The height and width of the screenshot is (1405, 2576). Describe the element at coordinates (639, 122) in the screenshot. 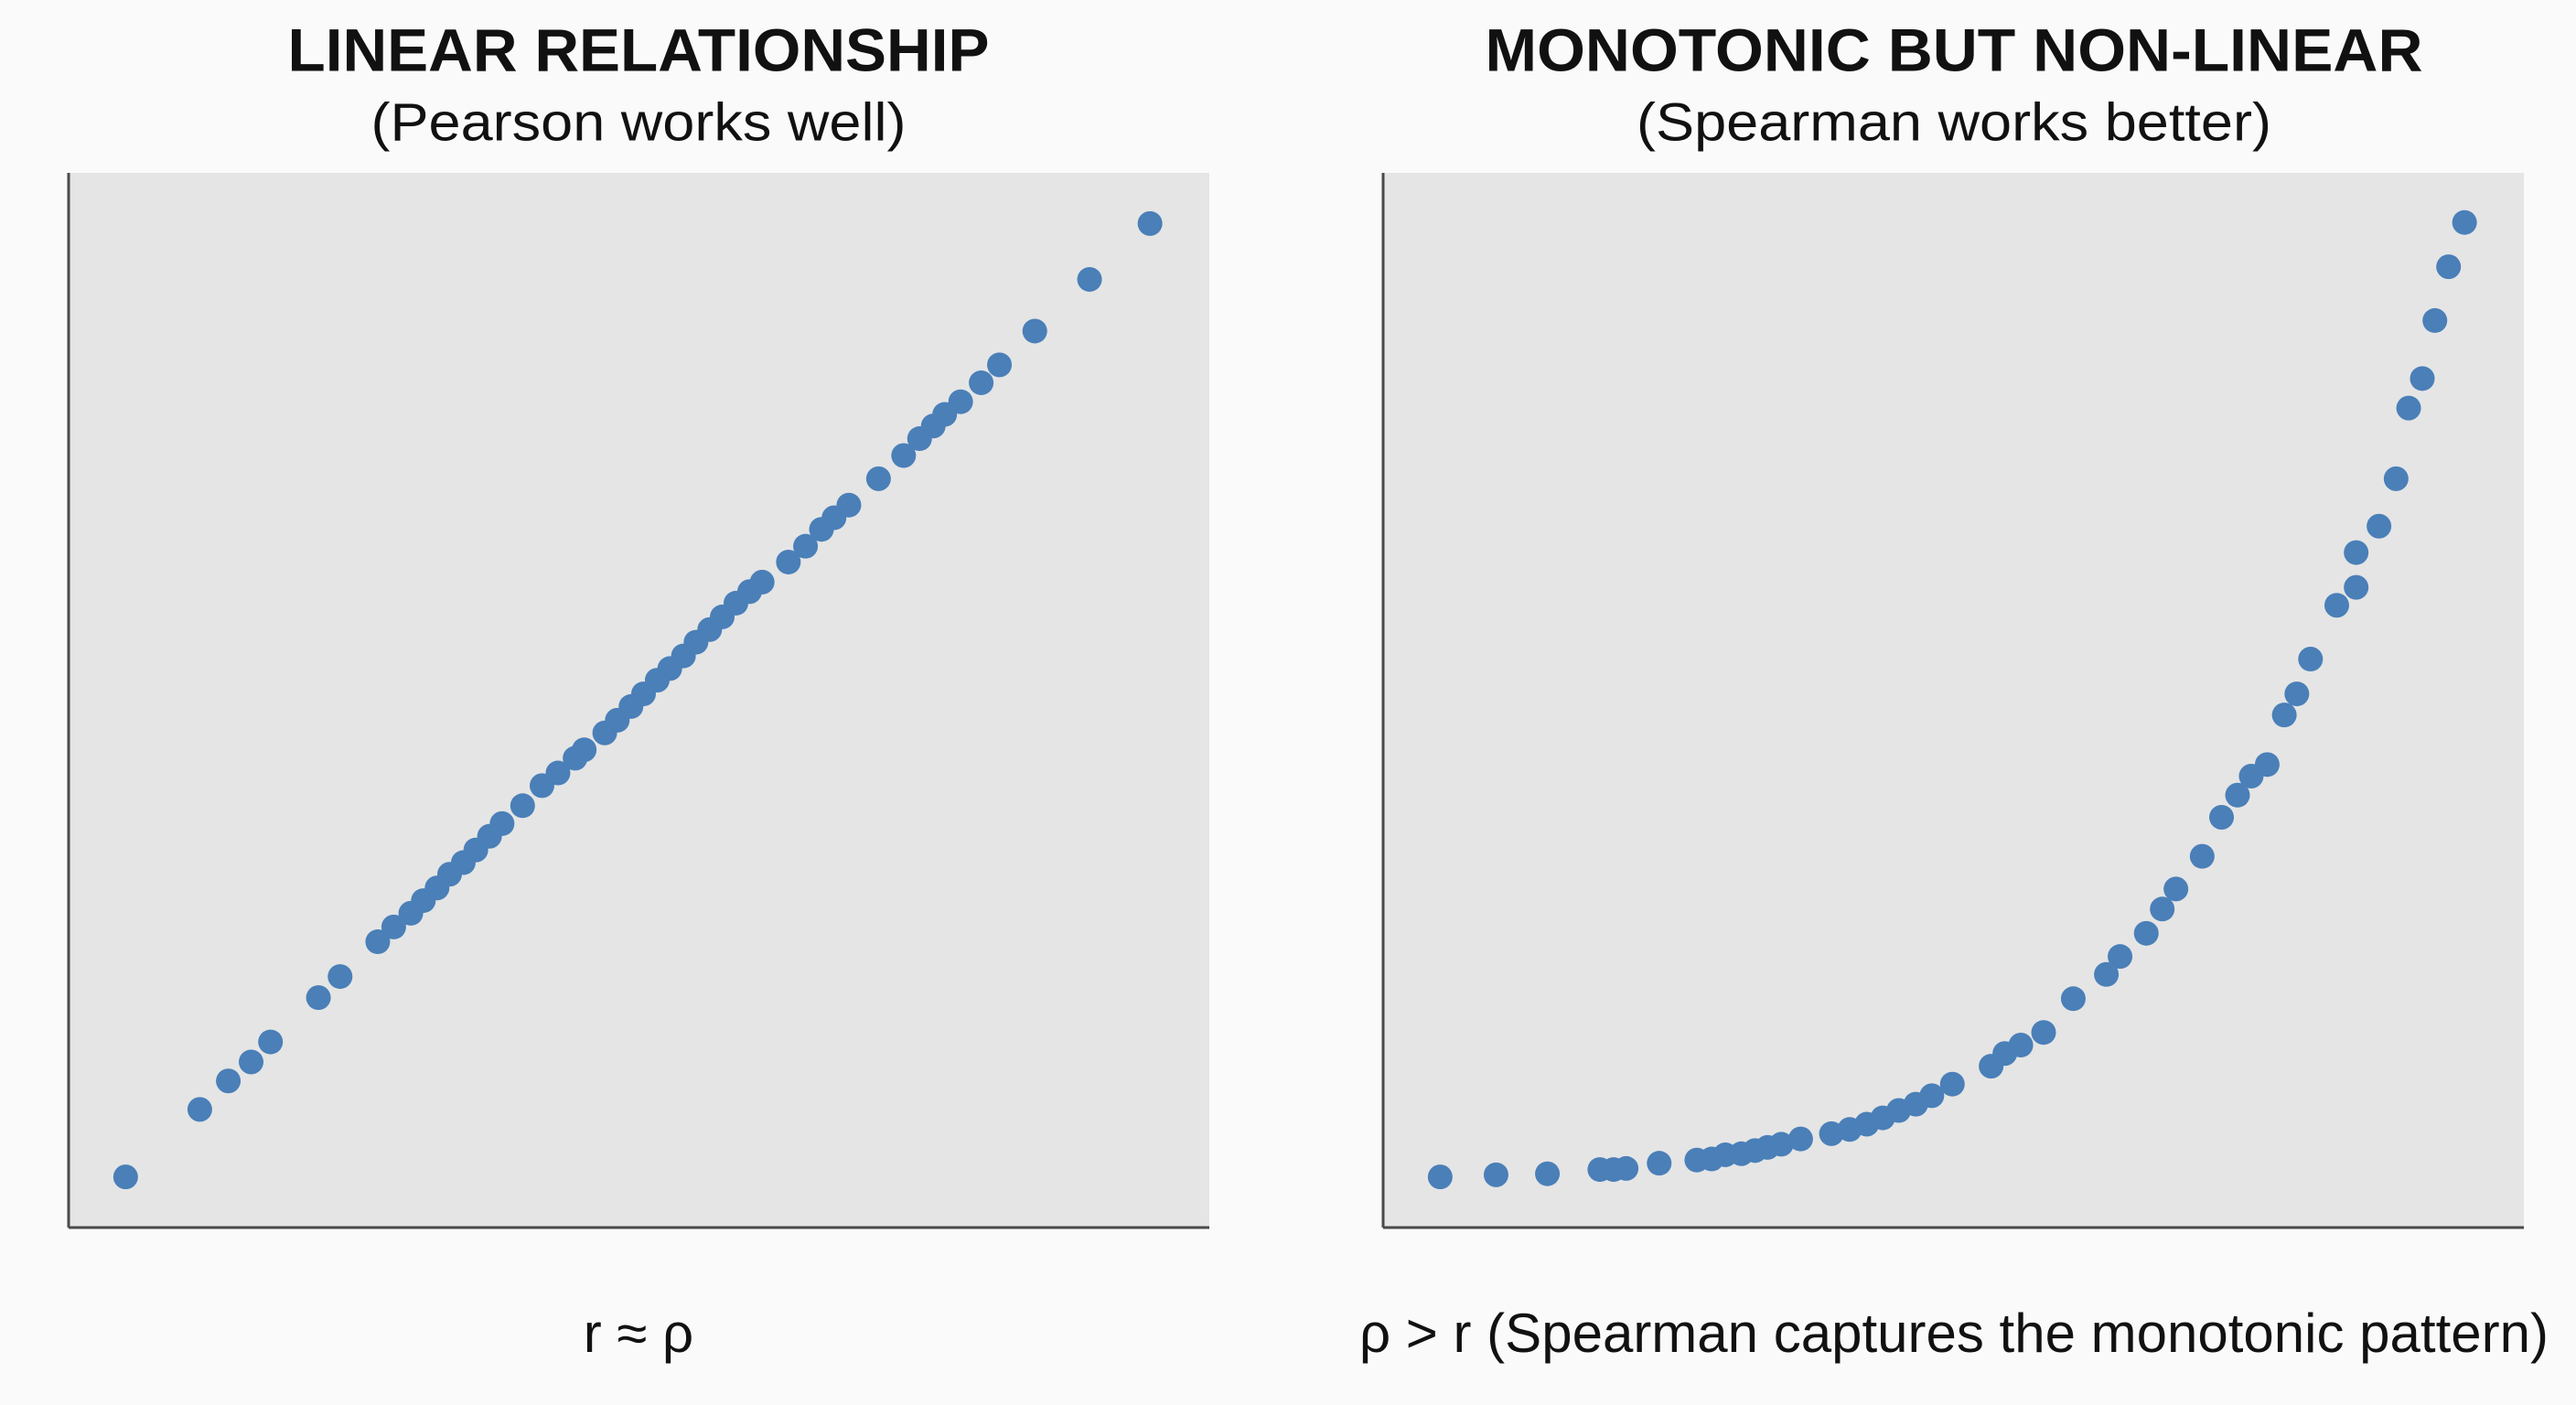

I see `chart-subtitle: (Pearson works well)` at that location.